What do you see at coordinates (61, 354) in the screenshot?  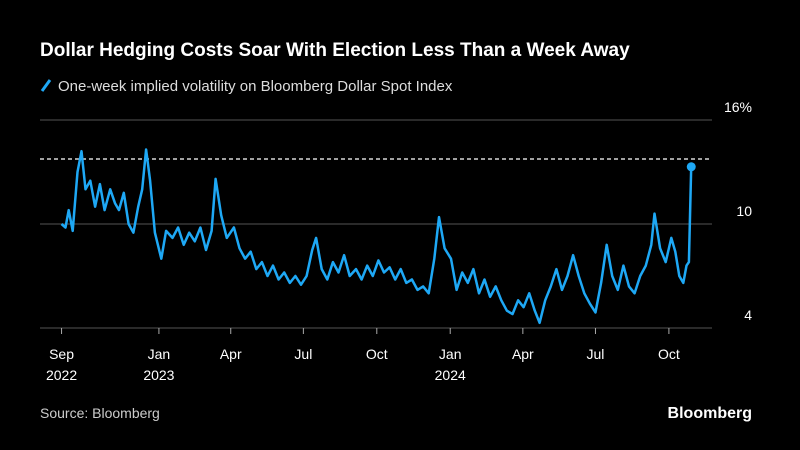 I see `x-tick-label: Sep` at bounding box center [61, 354].